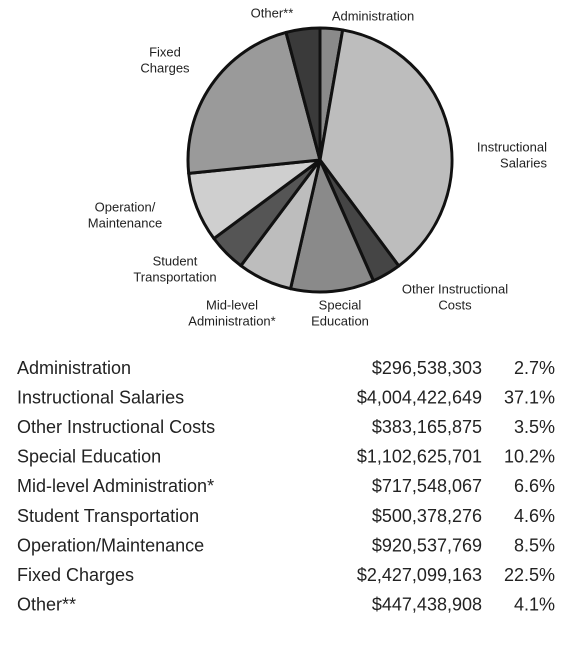  Describe the element at coordinates (427, 368) in the screenshot. I see `row-amount: $296,538,303` at that location.